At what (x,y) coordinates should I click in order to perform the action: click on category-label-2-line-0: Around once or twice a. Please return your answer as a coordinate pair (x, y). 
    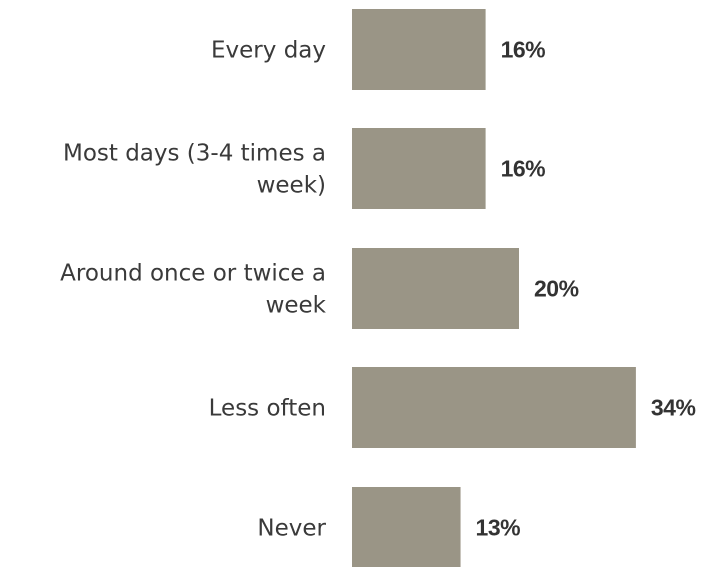
    Looking at the image, I should click on (193, 274).